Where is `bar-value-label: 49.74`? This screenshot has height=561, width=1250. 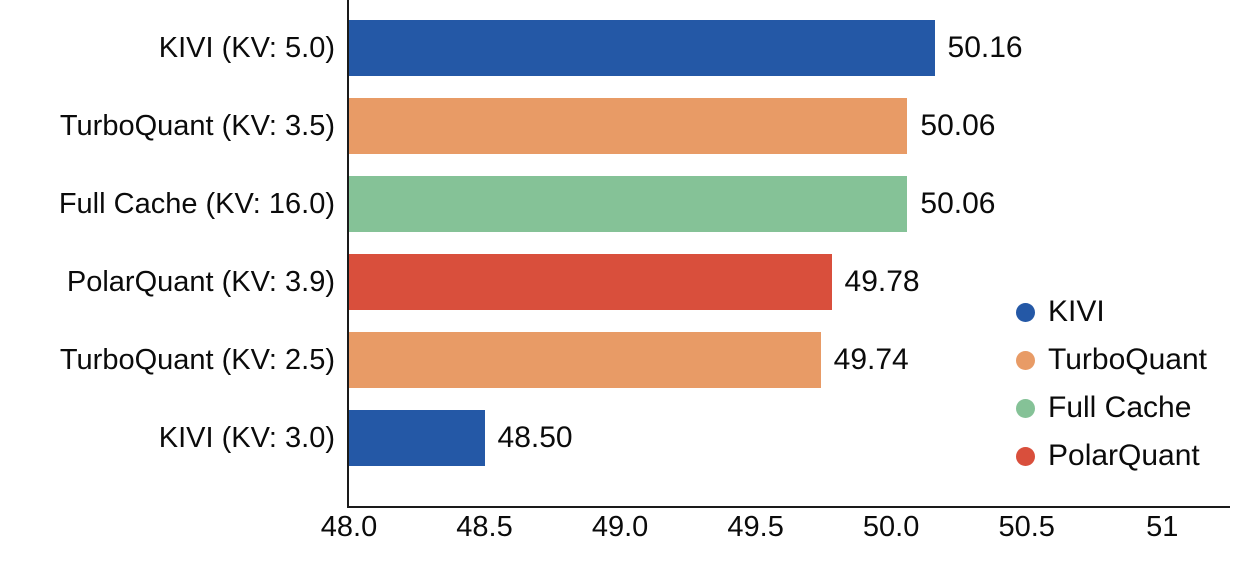 bar-value-label: 49.74 is located at coordinates (871, 359).